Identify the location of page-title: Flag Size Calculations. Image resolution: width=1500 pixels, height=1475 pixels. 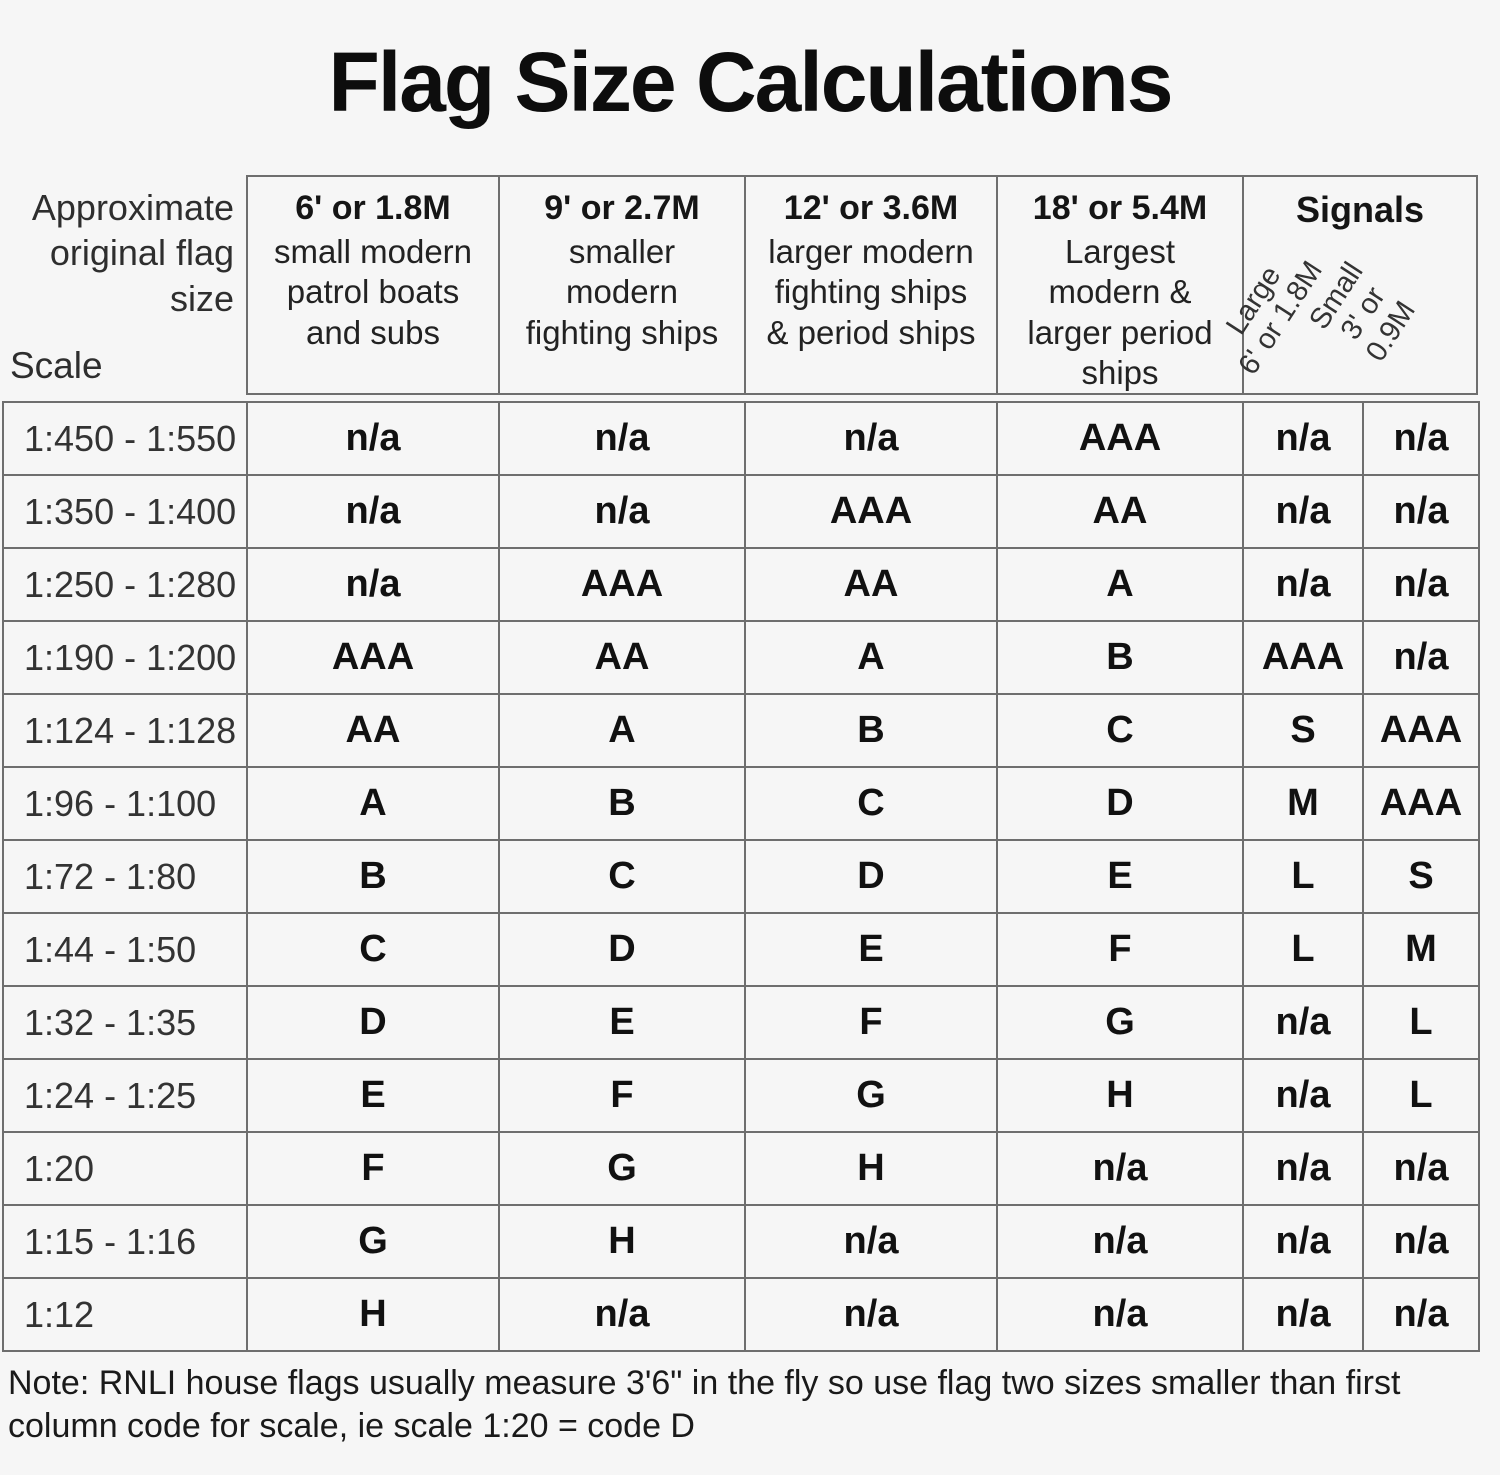
(751, 82).